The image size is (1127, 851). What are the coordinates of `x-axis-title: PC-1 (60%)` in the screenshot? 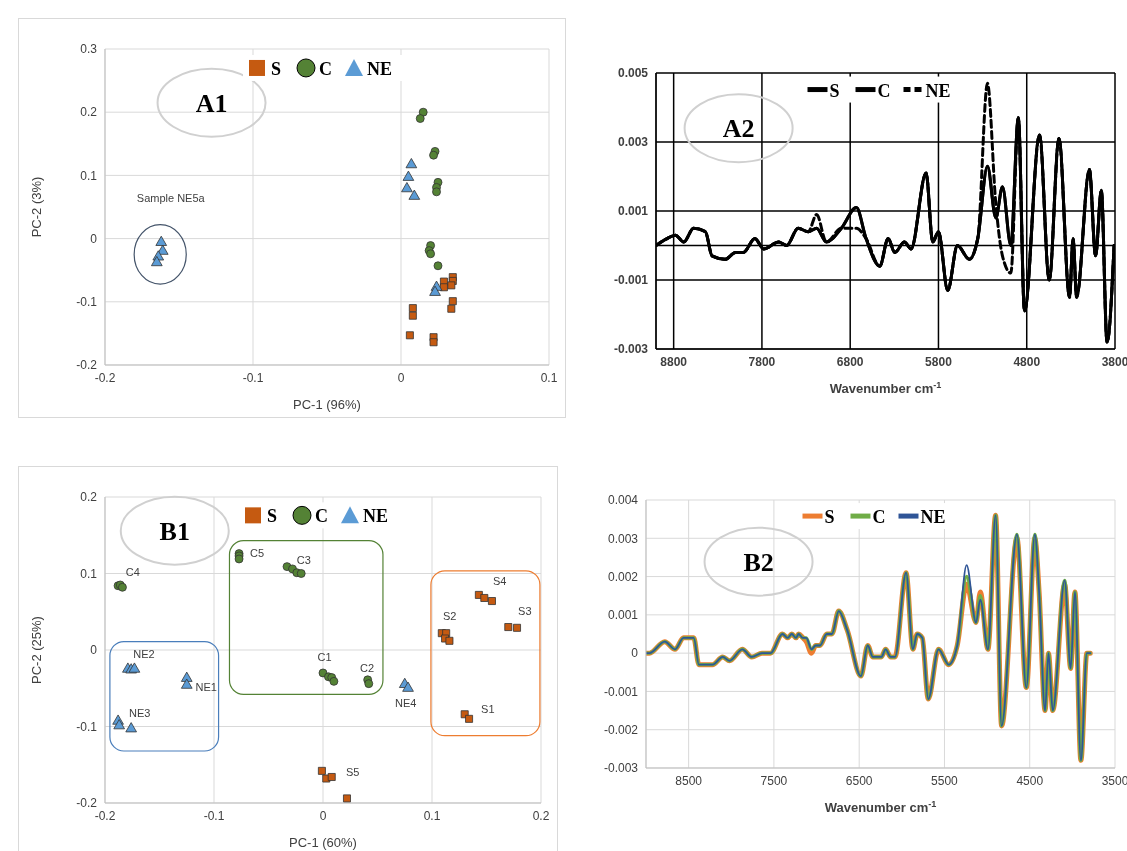 It's located at (323, 842).